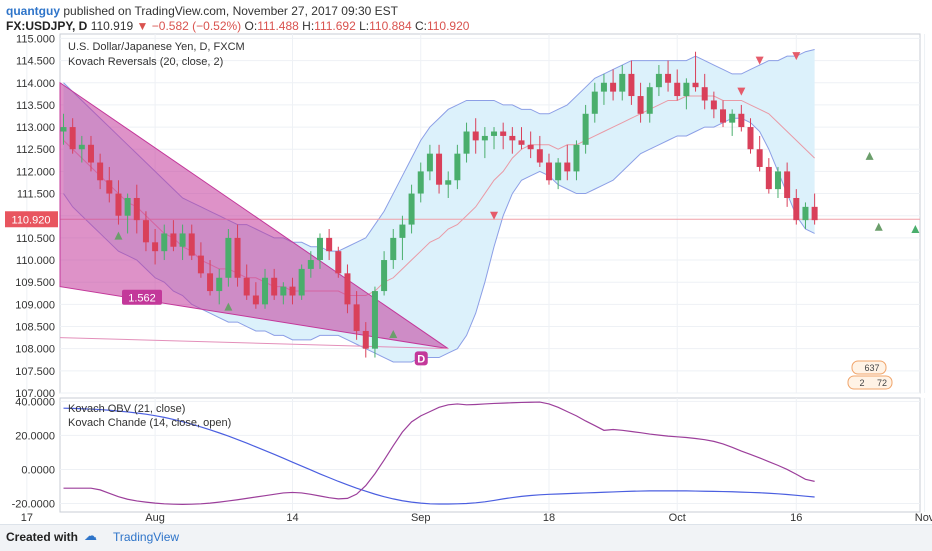  Describe the element at coordinates (878, 226) in the screenshot. I see `reversal-up-triangle-icon` at that location.